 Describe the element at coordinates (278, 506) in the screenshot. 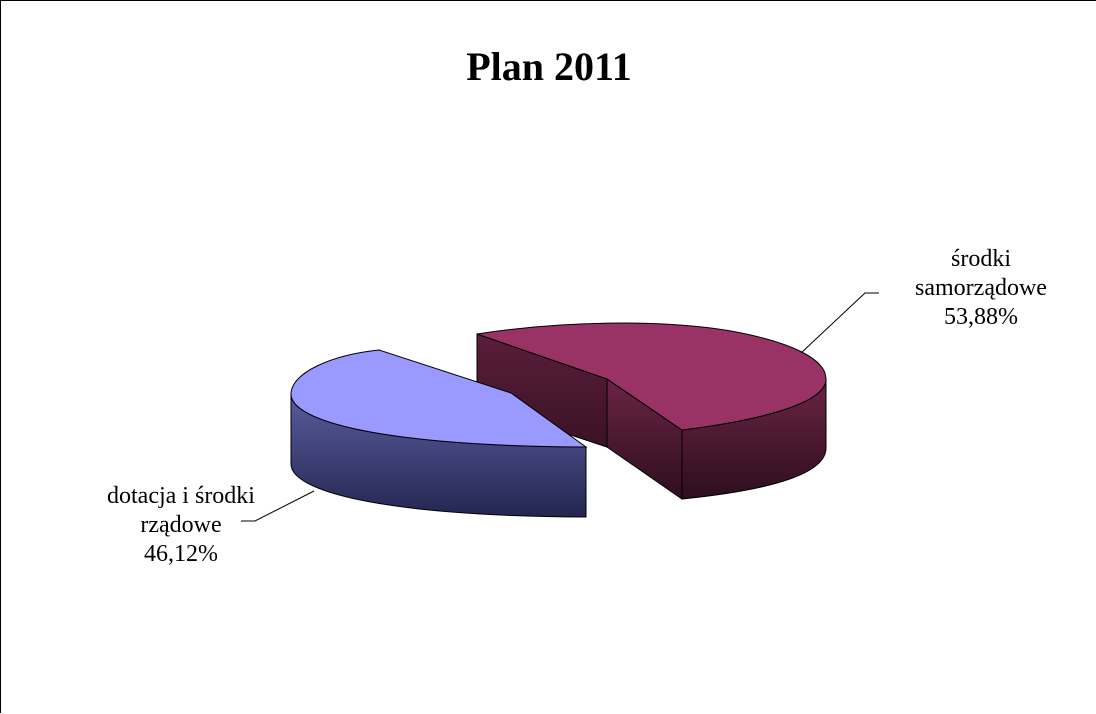

I see `leader-line-dotacja-i-srodki-rzadowe` at that location.